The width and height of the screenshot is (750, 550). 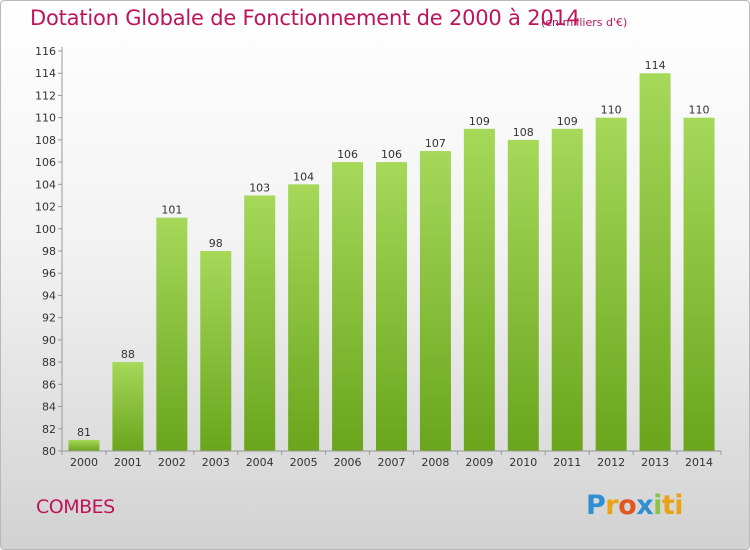 What do you see at coordinates (49, 451) in the screenshot?
I see `y-tick-label: 80` at bounding box center [49, 451].